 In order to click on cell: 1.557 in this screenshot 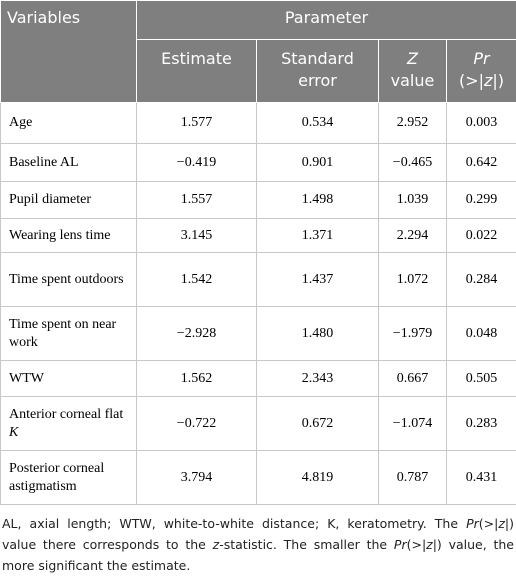, I will do `click(196, 200)`.